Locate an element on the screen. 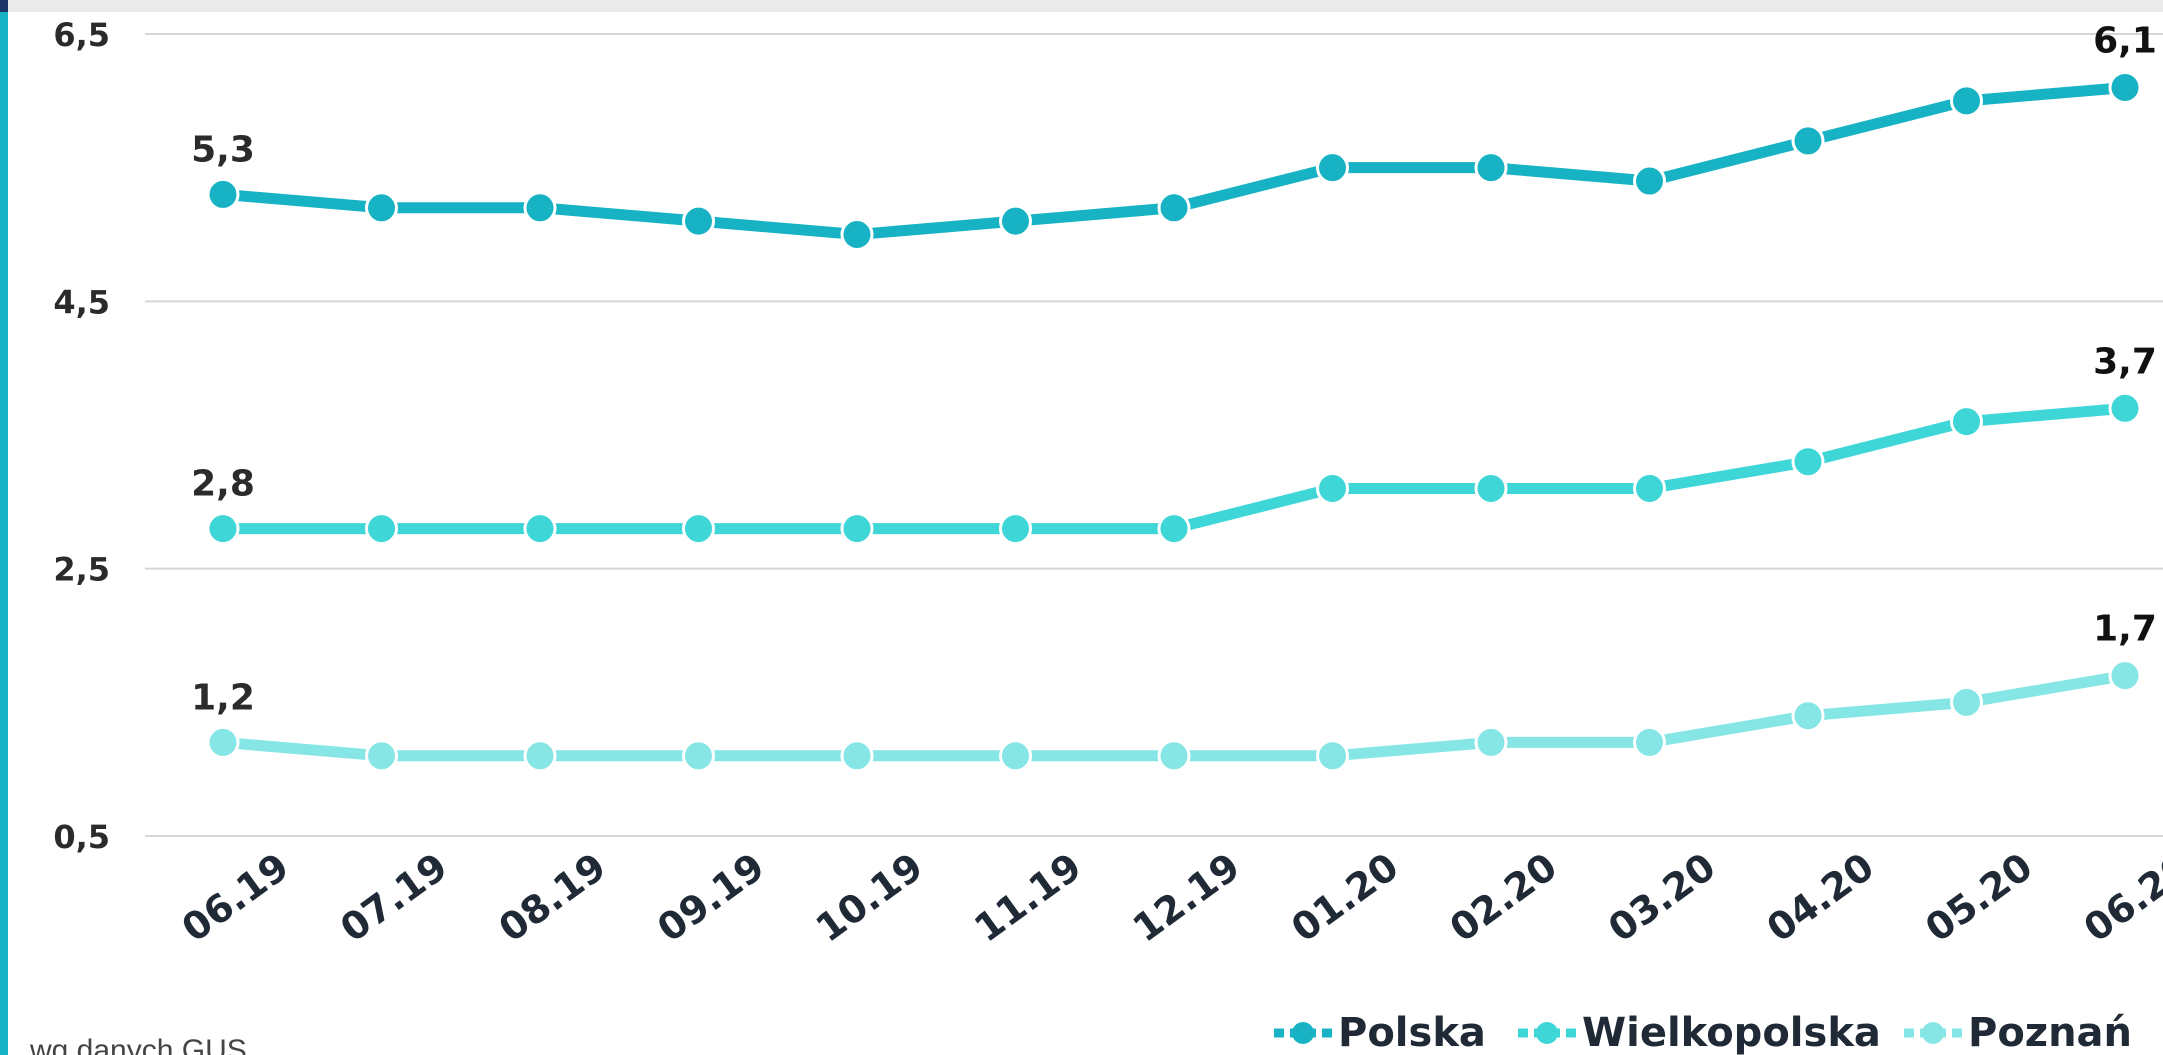 The height and width of the screenshot is (1055, 2163). data-label-last: 1,7 is located at coordinates (2125, 629).